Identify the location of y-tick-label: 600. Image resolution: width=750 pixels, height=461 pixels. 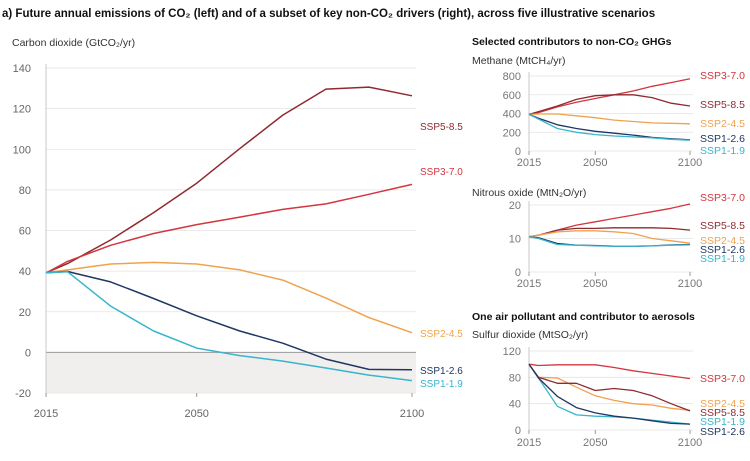
(512, 96).